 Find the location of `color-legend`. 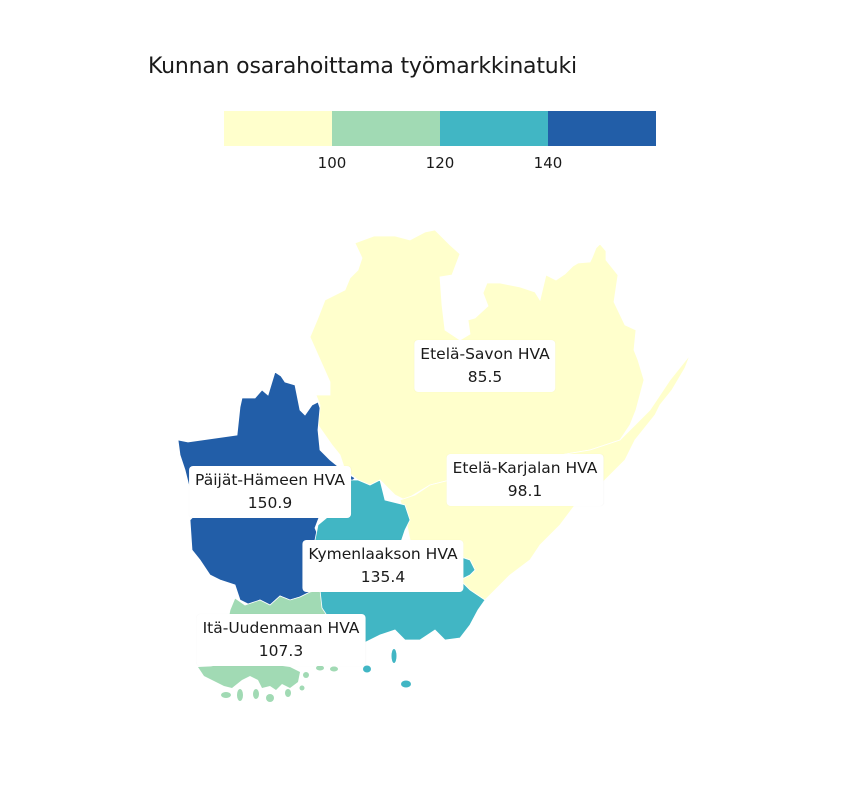

color-legend is located at coordinates (440, 128).